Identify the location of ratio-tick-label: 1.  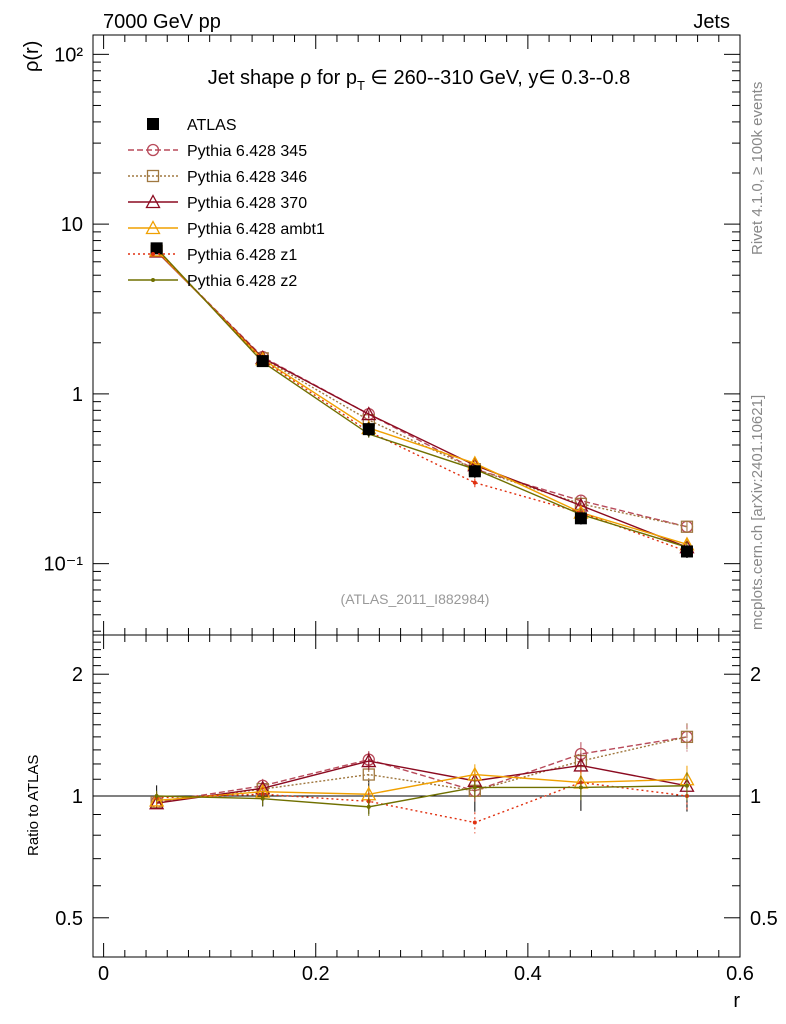
(77, 797).